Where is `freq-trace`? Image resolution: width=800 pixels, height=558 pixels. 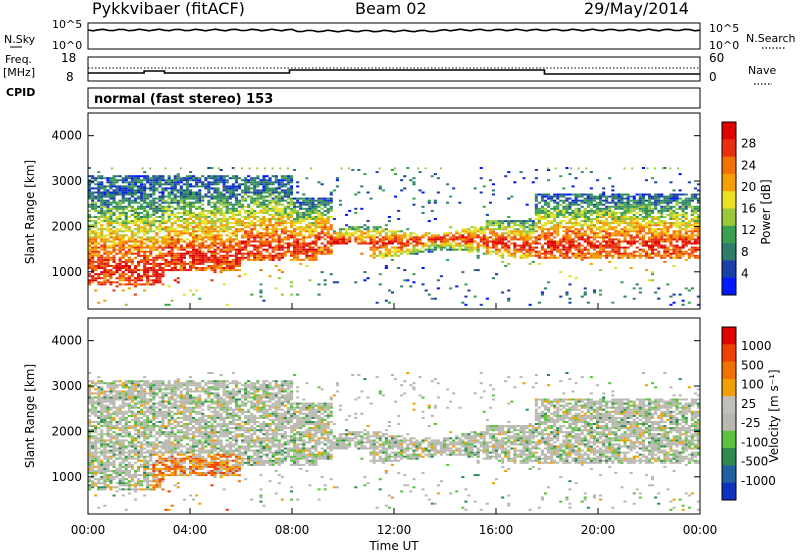 freq-trace is located at coordinates (394, 72).